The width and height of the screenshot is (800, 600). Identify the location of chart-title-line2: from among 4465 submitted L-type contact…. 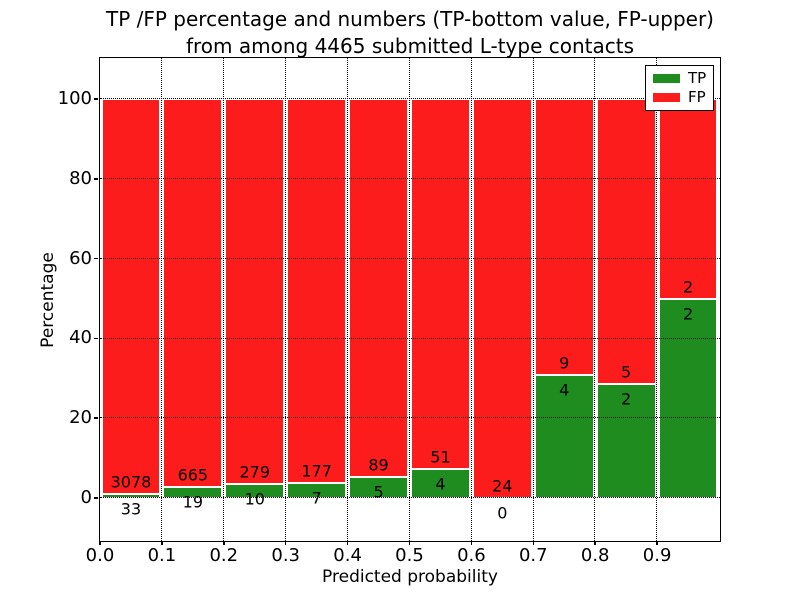
(410, 46).